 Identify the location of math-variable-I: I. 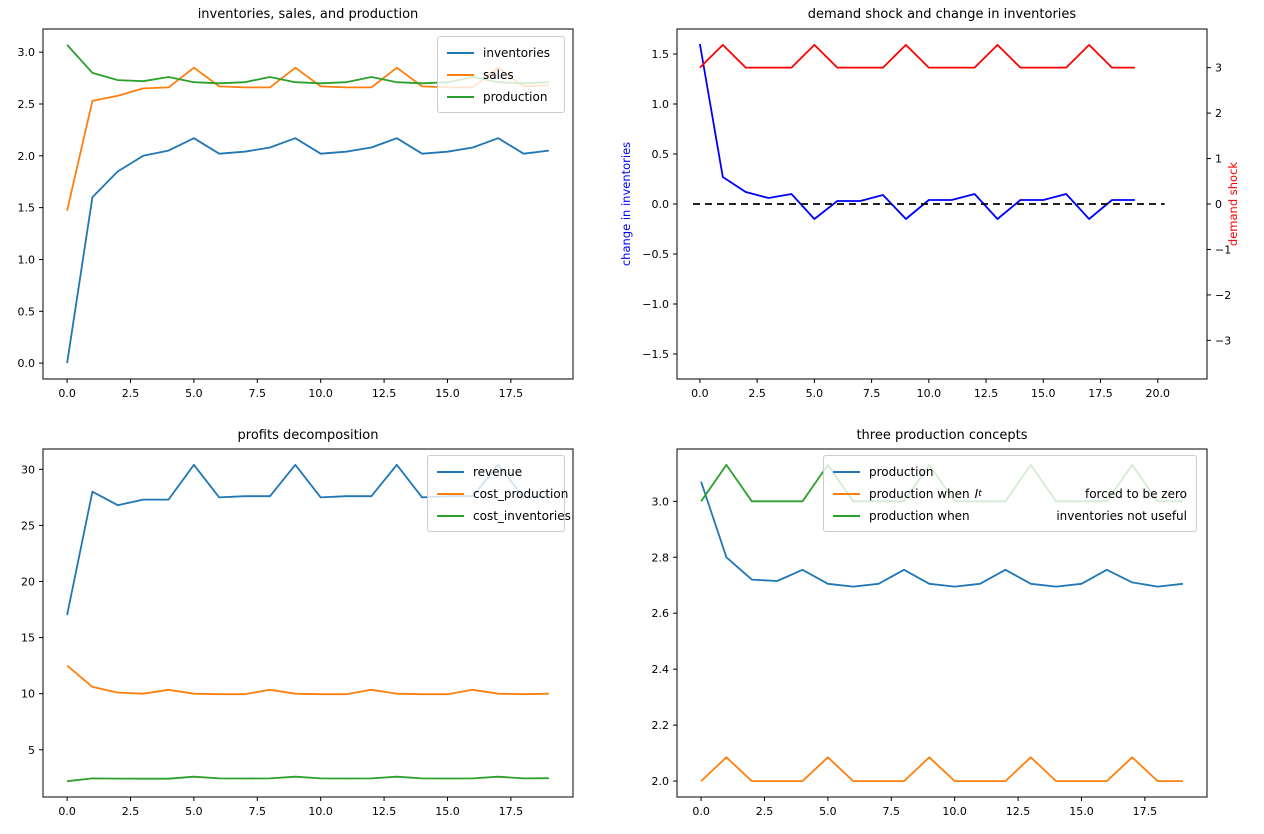
(976, 493).